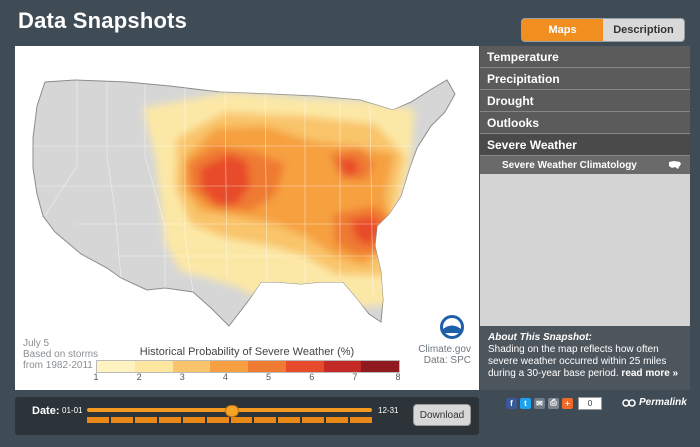 The width and height of the screenshot is (700, 447). Describe the element at coordinates (539, 403) in the screenshot. I see `email-icon: ✉` at that location.